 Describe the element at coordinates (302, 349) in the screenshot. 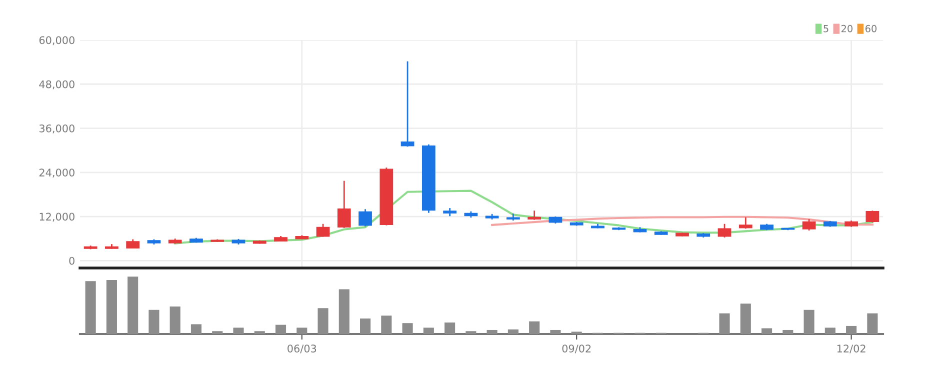

I see `x-tick-label: 06/03` at that location.